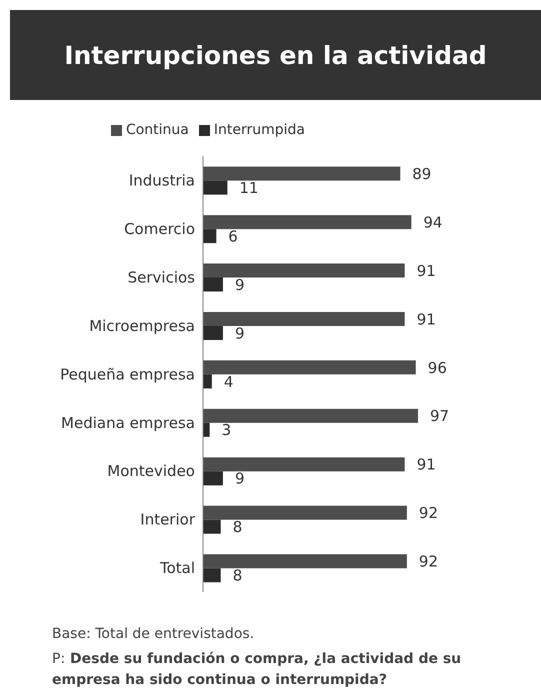  Describe the element at coordinates (128, 423) in the screenshot. I see `y-tick-label: Mediana empresa` at that location.